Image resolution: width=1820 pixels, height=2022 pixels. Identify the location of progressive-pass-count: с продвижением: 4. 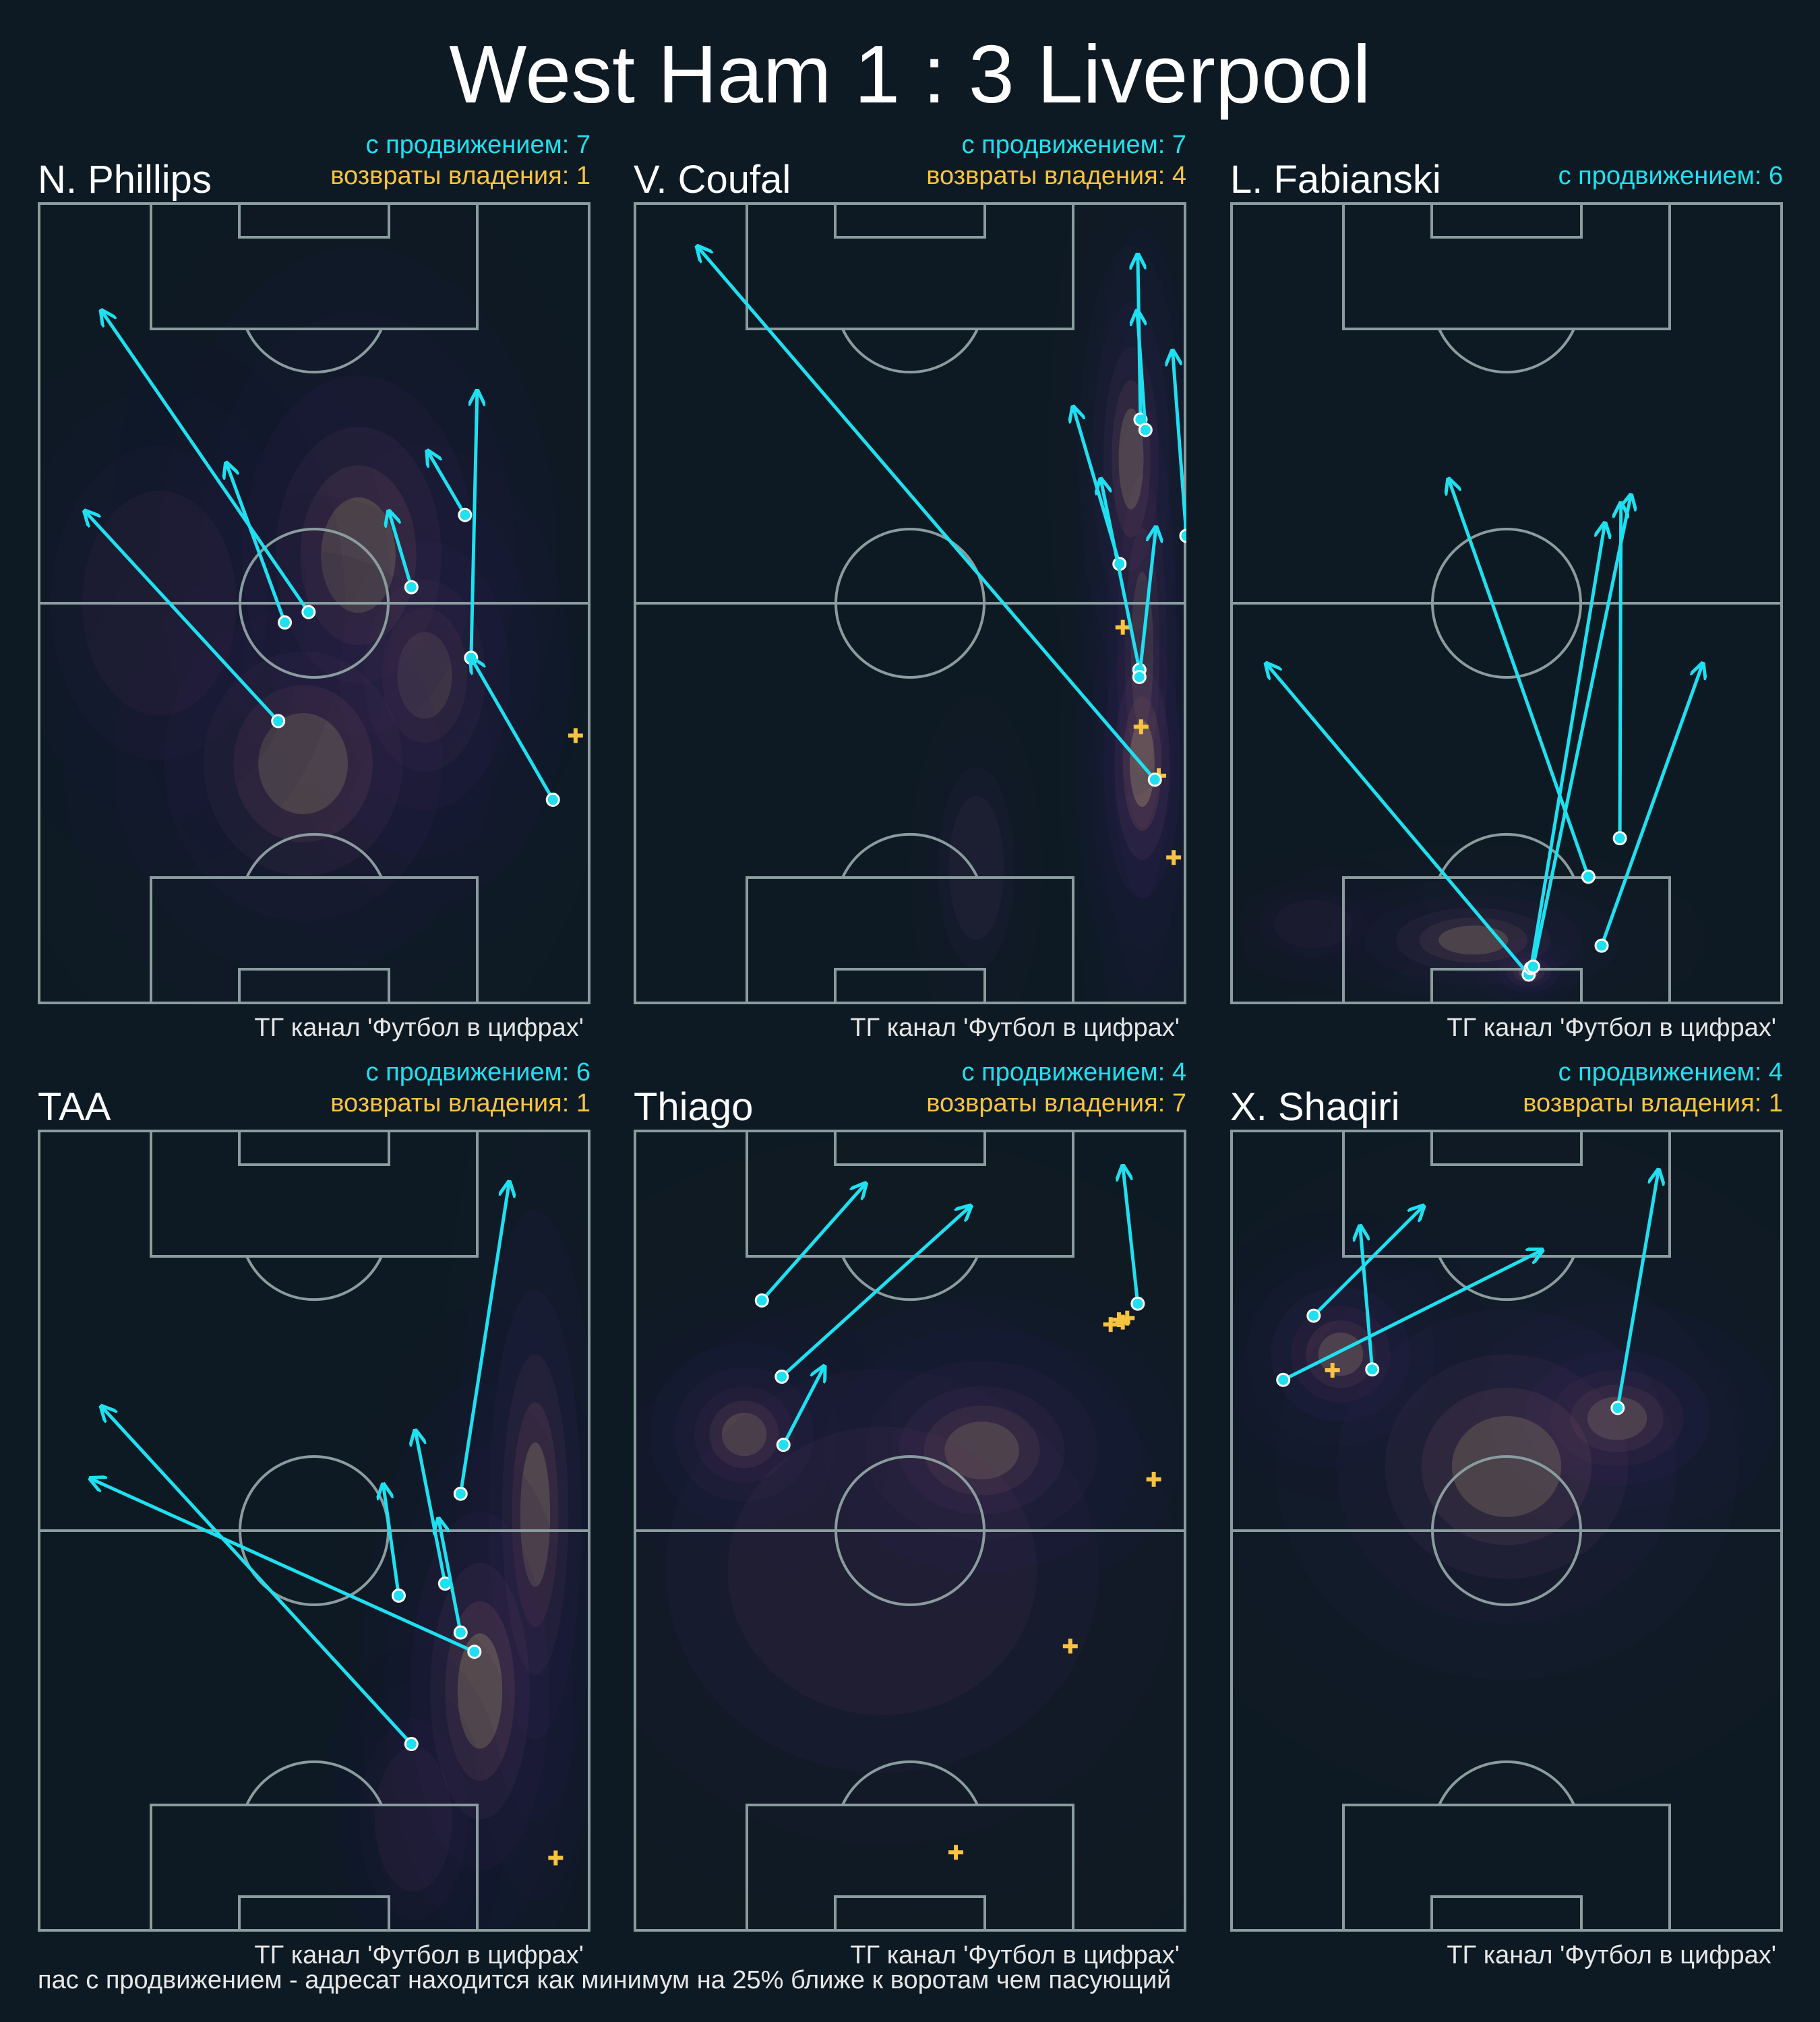
(1073, 1072).